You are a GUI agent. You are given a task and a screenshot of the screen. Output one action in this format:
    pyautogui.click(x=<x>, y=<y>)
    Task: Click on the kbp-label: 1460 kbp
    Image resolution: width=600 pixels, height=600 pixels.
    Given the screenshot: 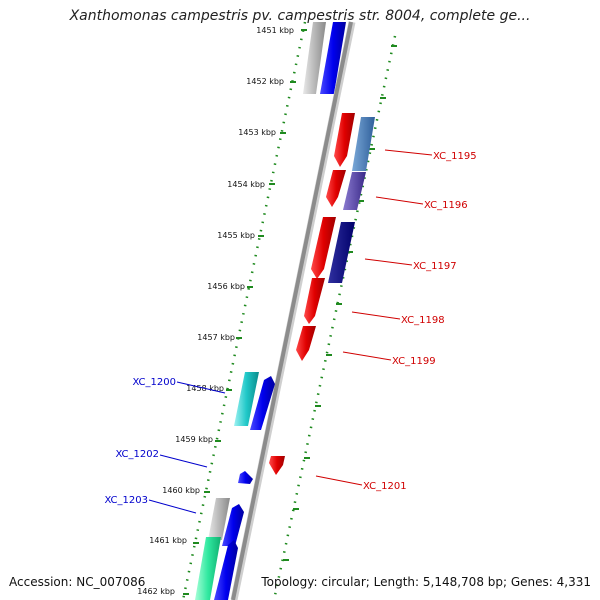 What is the action you would take?
    pyautogui.click(x=181, y=490)
    